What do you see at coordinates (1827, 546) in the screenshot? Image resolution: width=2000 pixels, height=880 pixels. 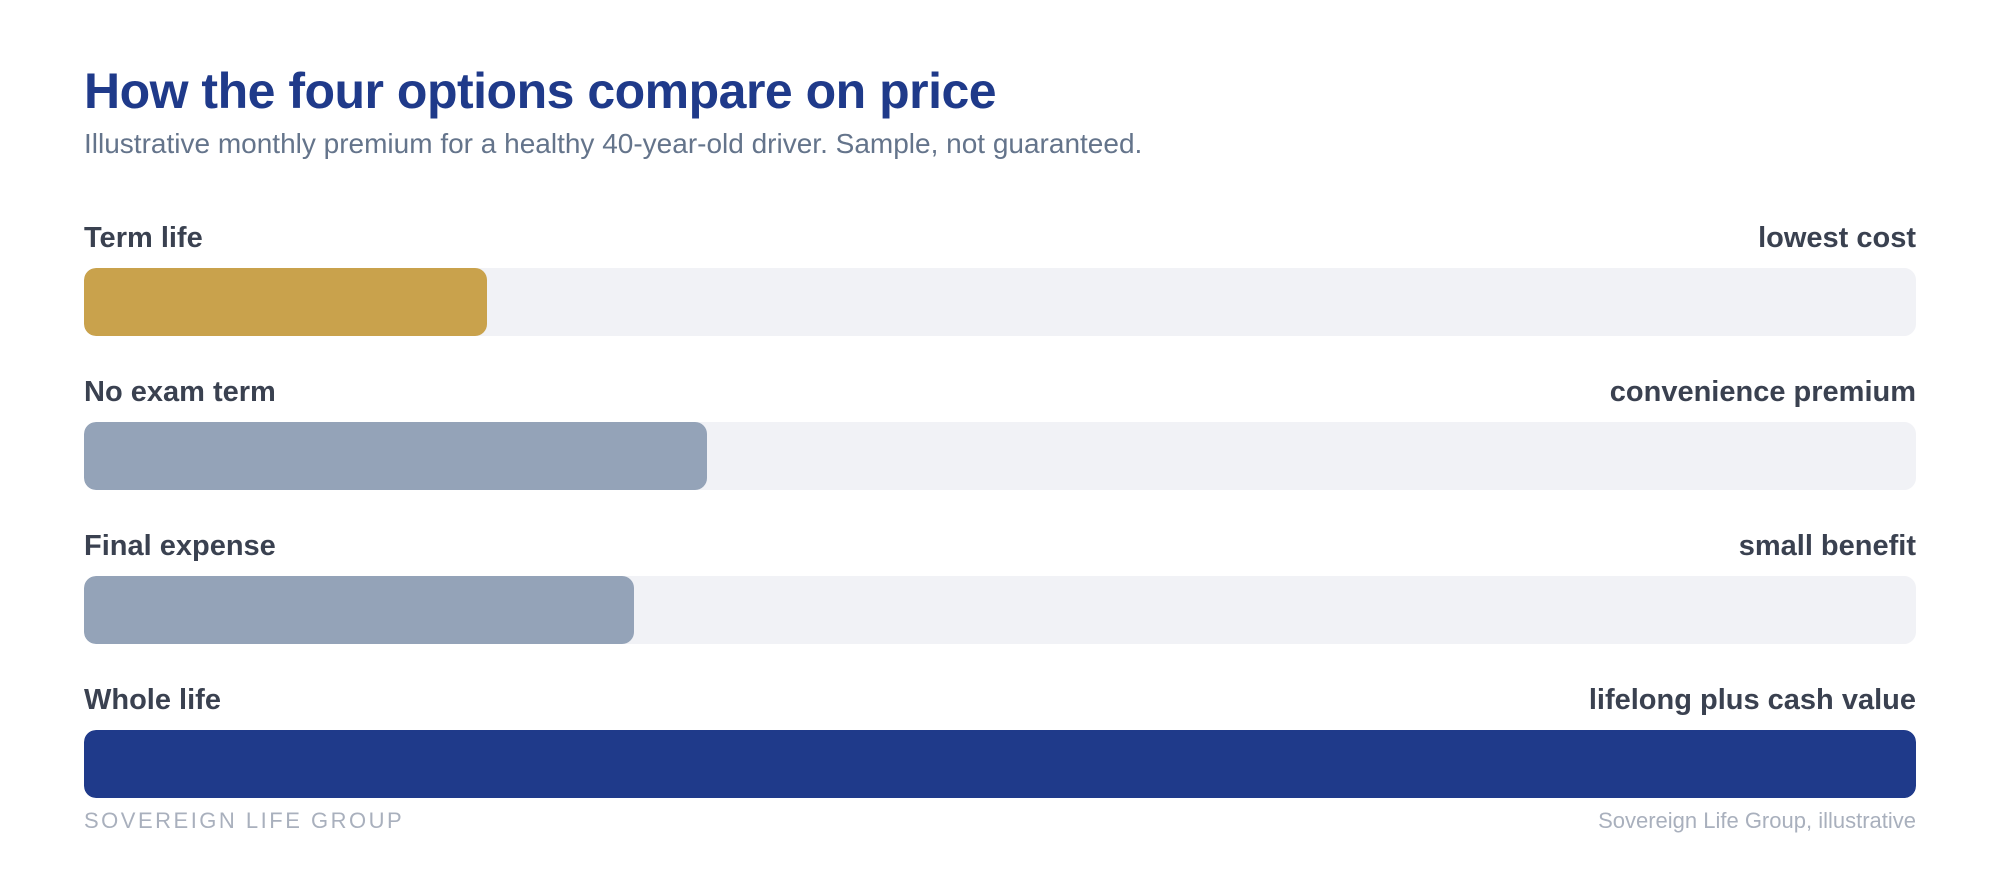 I see `bar-note: small benefit` at bounding box center [1827, 546].